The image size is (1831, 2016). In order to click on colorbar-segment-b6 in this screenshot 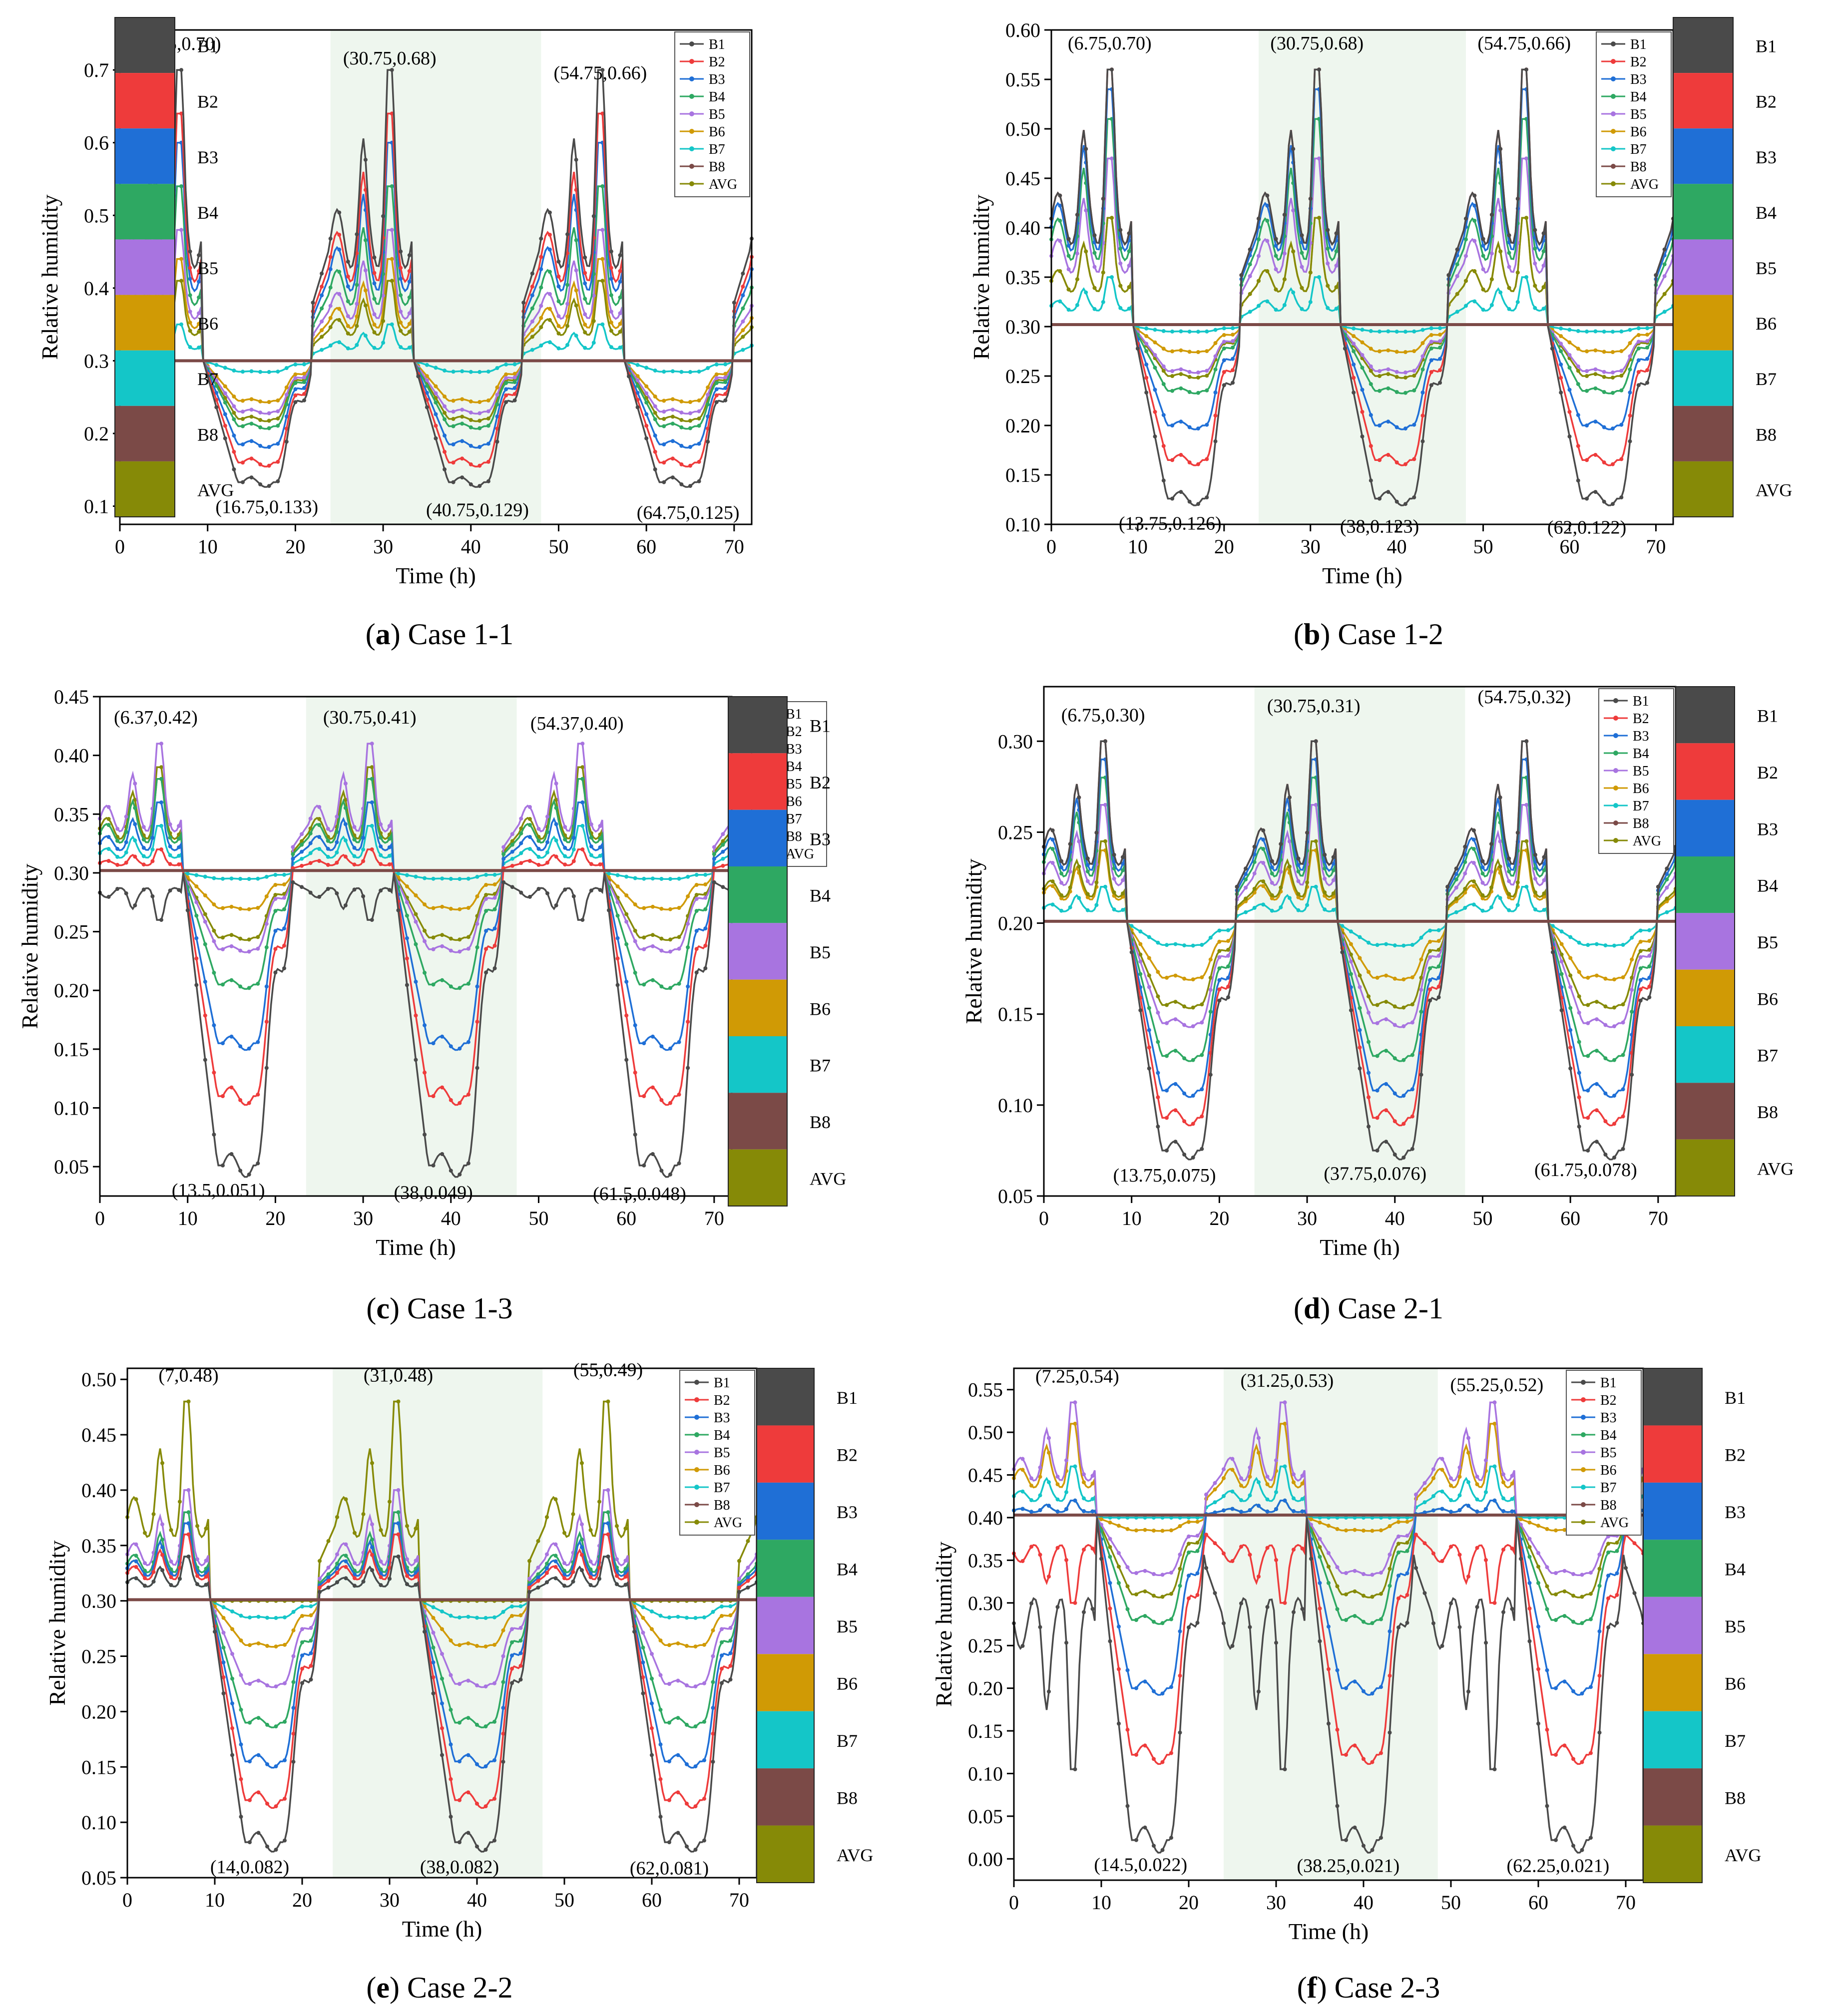, I will do `click(1706, 997)`.